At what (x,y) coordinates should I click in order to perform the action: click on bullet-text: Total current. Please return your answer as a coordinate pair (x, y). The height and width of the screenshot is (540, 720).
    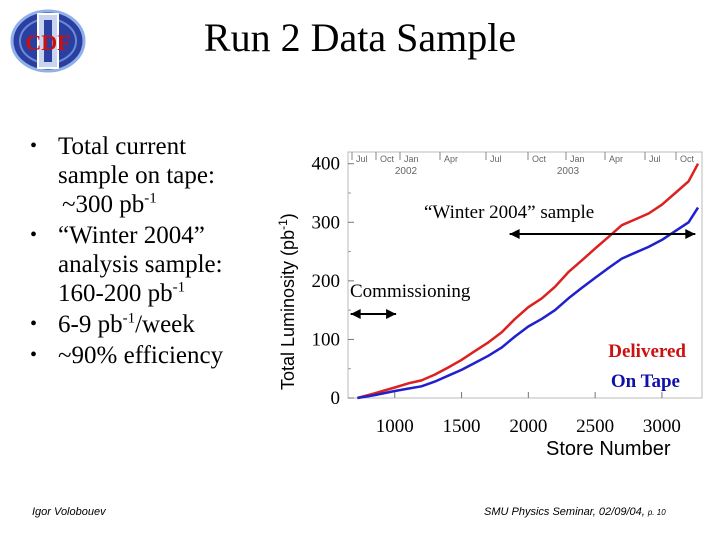
    Looking at the image, I should click on (122, 146).